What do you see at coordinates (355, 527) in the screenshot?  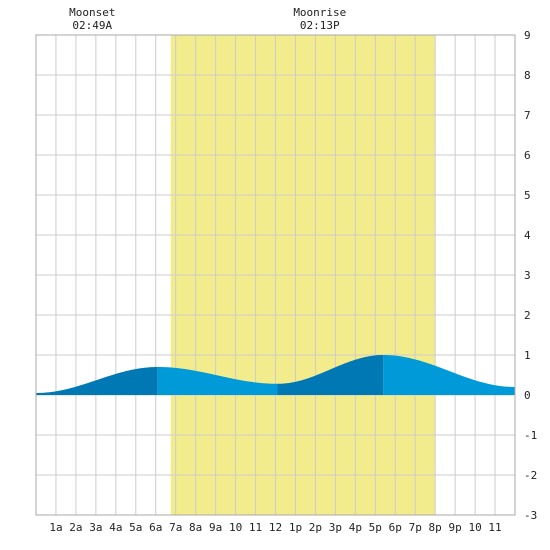 I see `x-tick-label: 4p` at bounding box center [355, 527].